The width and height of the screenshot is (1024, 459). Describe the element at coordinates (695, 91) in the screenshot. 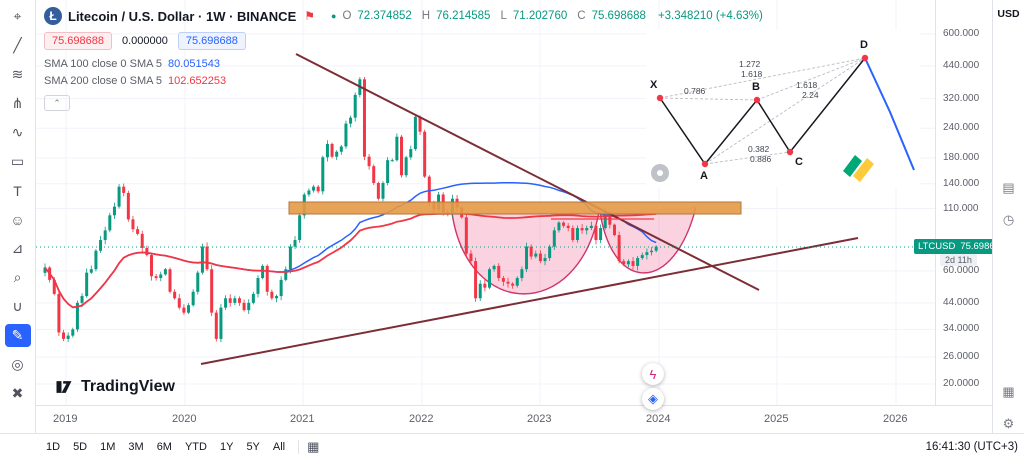

I see `ratio-value: 0.786` at that location.